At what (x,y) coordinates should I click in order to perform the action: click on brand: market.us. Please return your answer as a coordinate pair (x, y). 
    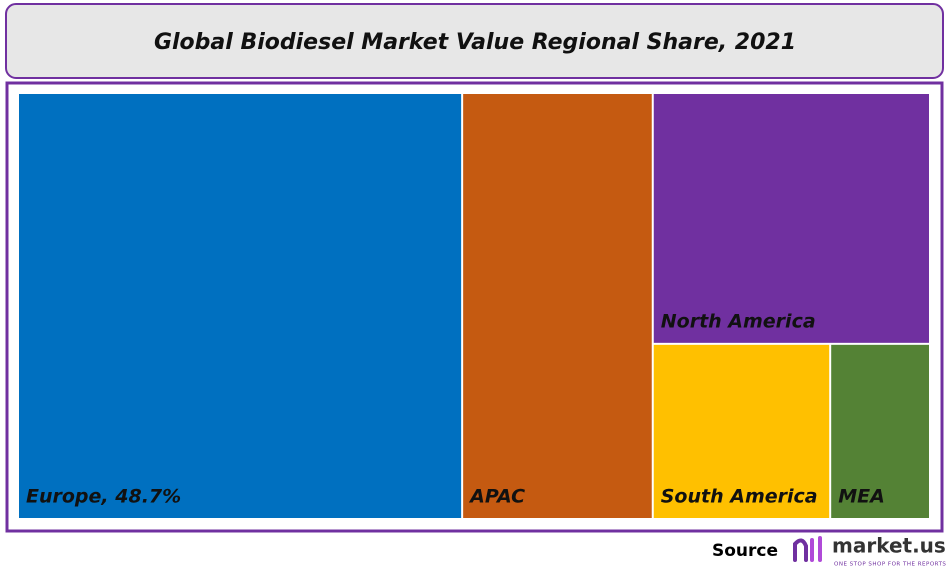
    Looking at the image, I should click on (889, 546).